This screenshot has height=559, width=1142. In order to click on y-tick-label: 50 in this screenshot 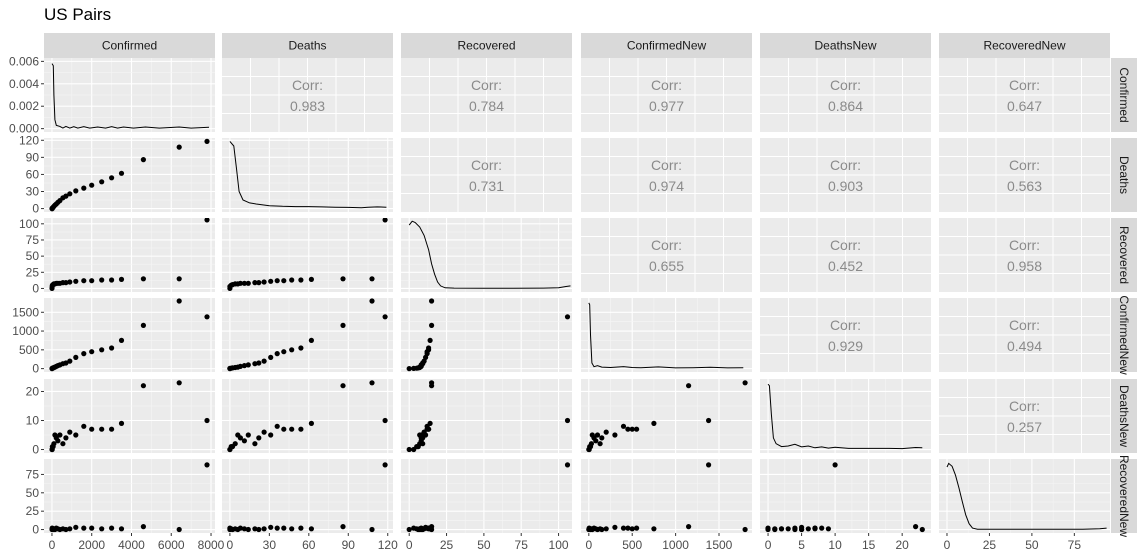, I will do `click(33, 493)`.